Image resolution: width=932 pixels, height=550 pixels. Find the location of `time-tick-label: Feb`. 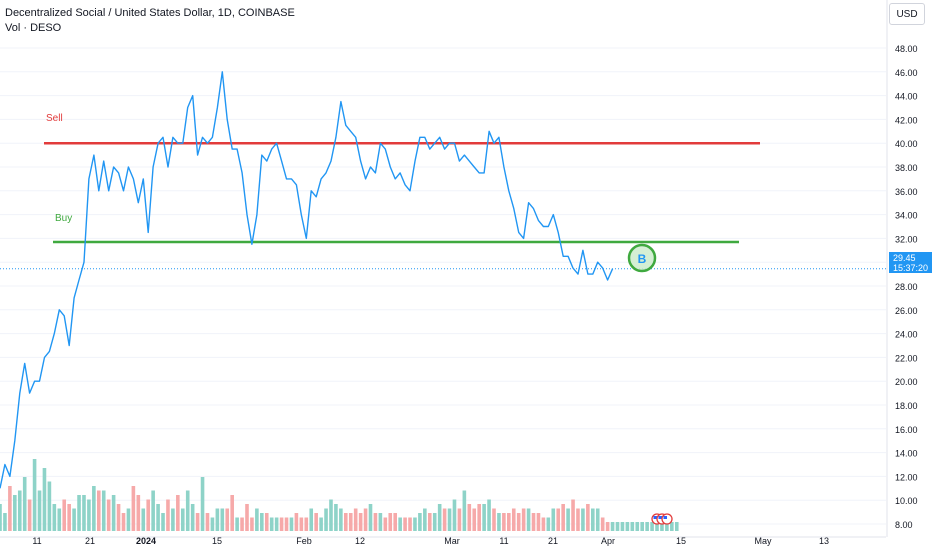

time-tick-label: Feb is located at coordinates (304, 541).